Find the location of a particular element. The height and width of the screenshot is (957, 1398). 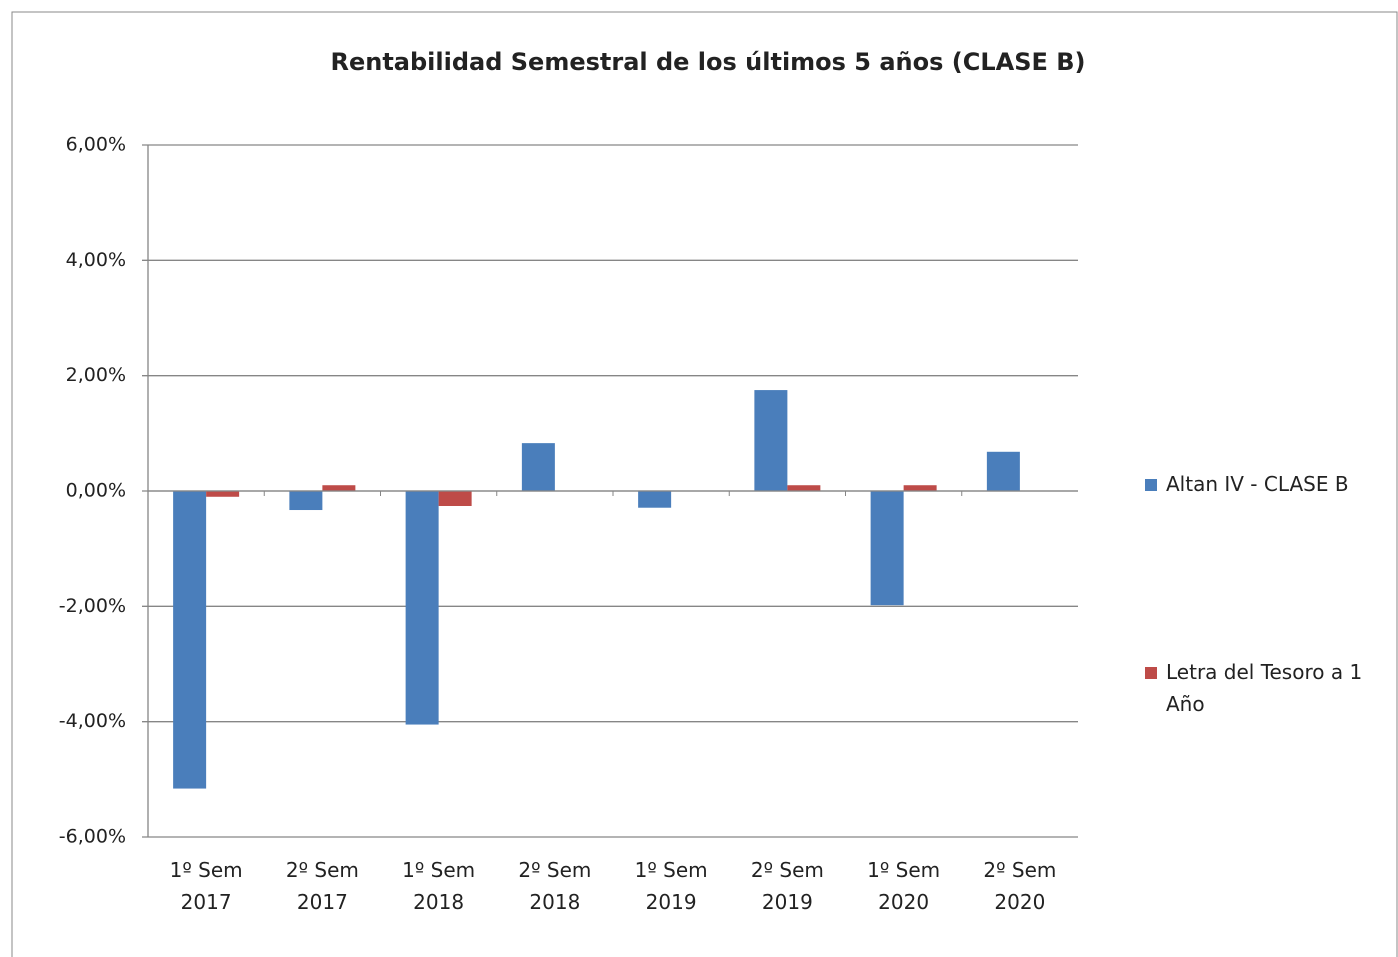

x-tick-label: 1º Sem 2017 is located at coordinates (206, 886).